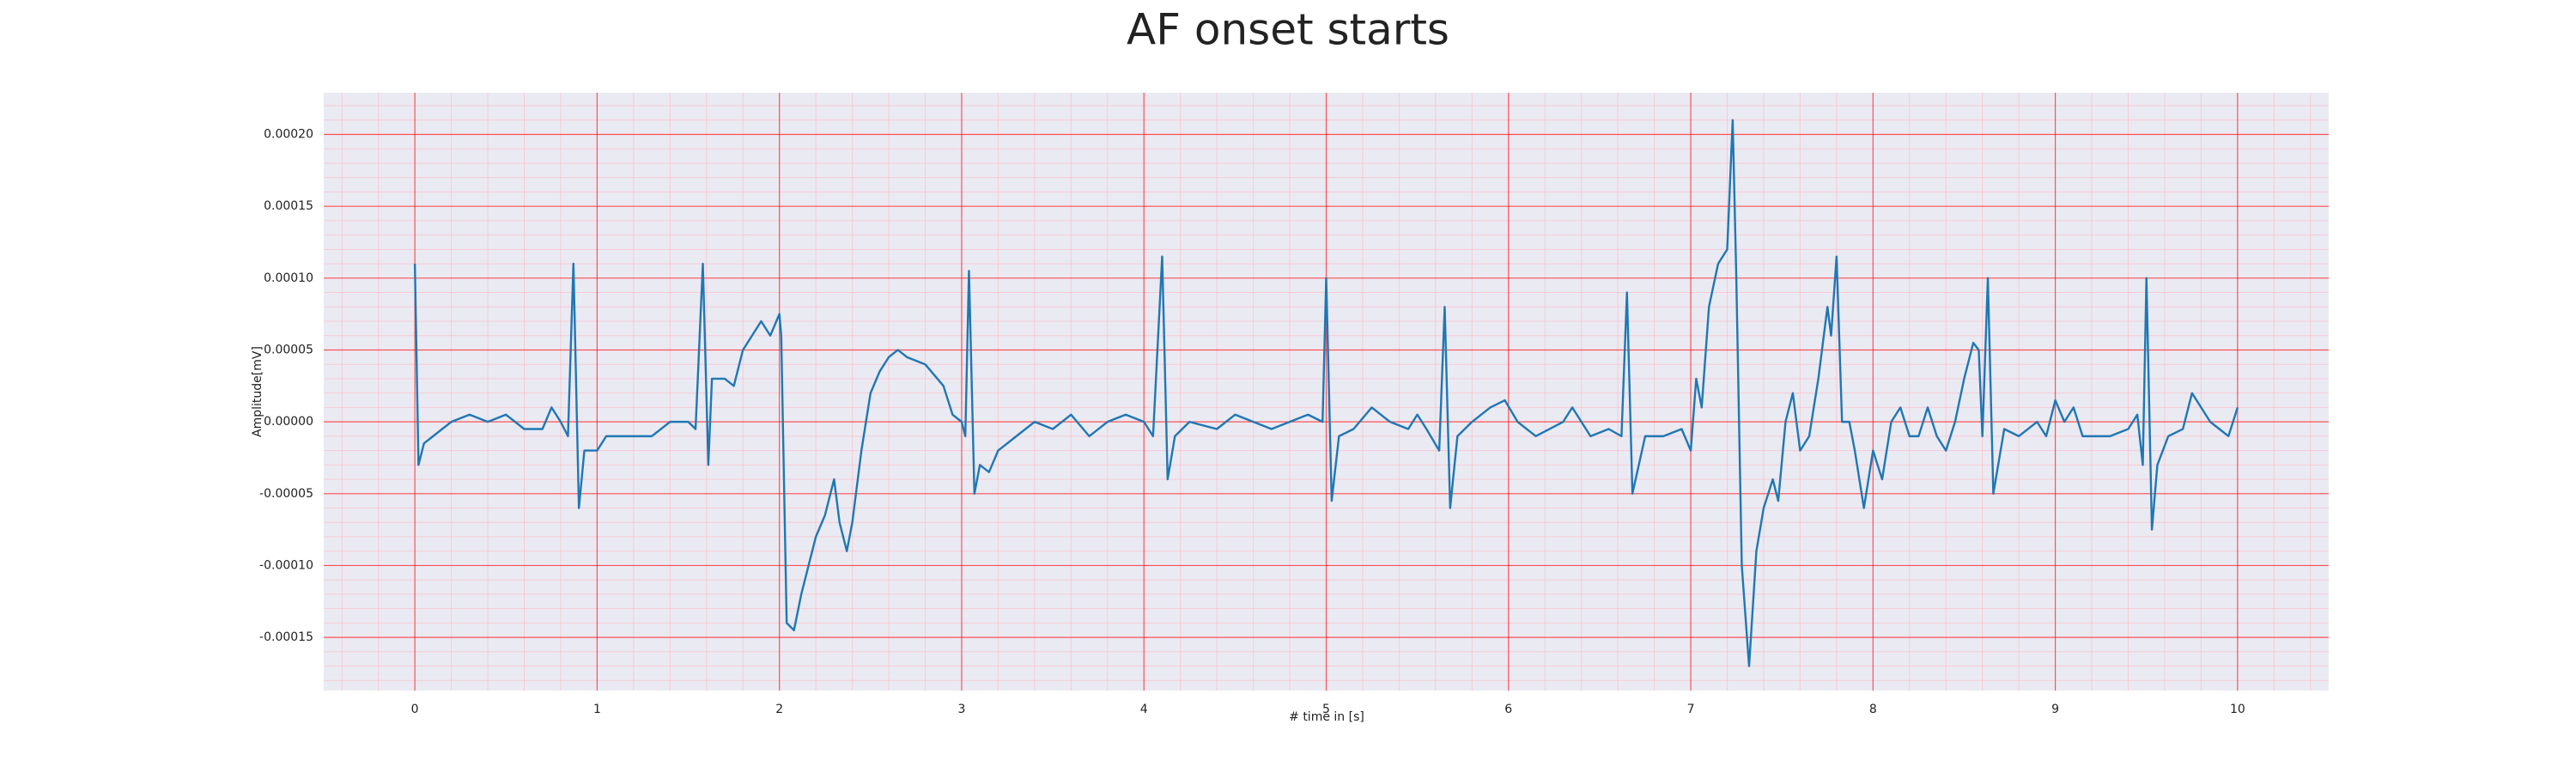 This screenshot has height=773, width=2576. Describe the element at coordinates (779, 709) in the screenshot. I see `x-tick-label: 2` at that location.